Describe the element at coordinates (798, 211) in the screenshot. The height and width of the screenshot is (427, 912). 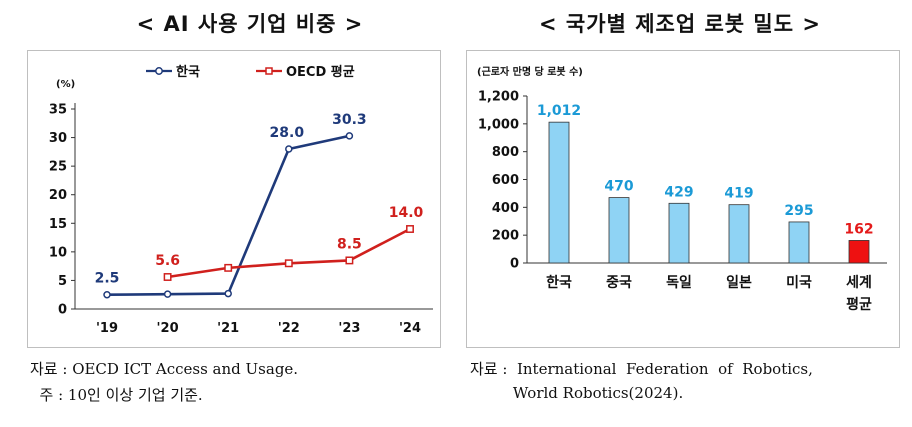
I see `bar-value-label: 295` at that location.